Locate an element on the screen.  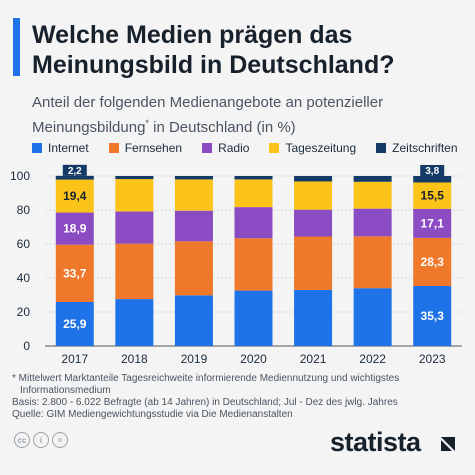
bar-segment-zeitschriften-2019 is located at coordinates (193, 178).